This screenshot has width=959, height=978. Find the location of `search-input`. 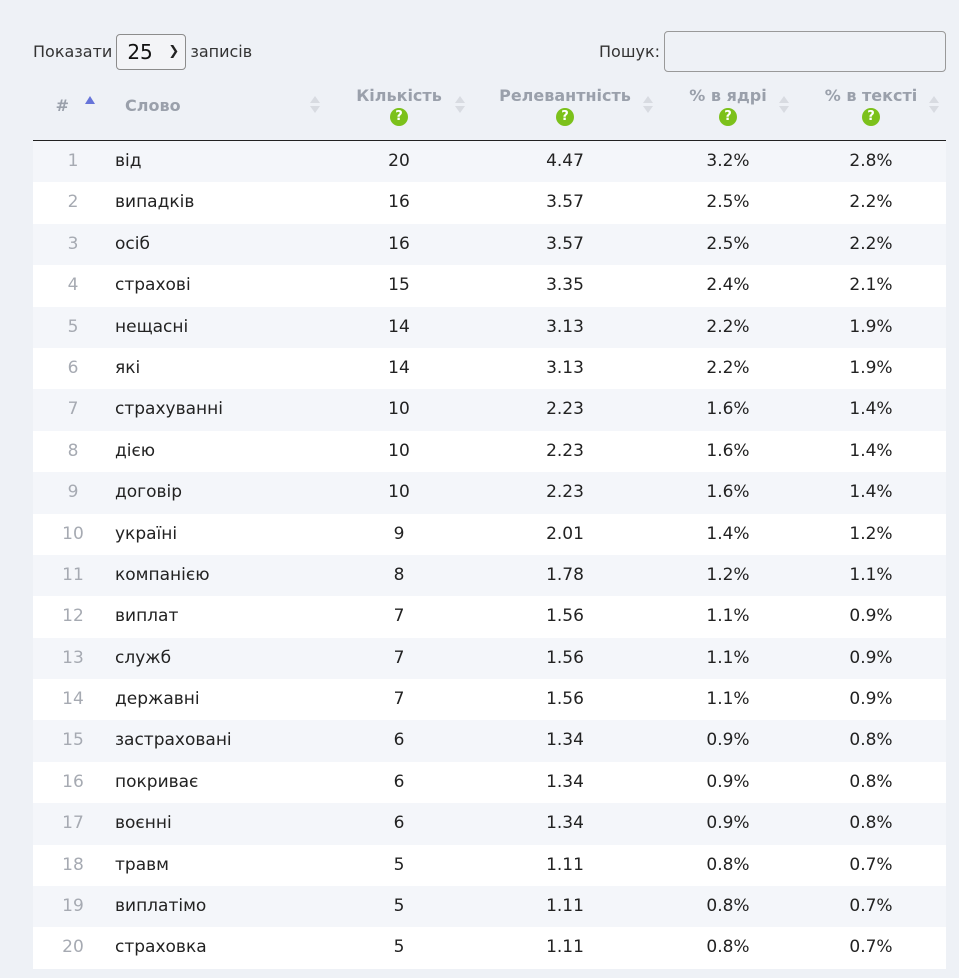

search-input is located at coordinates (805, 51).